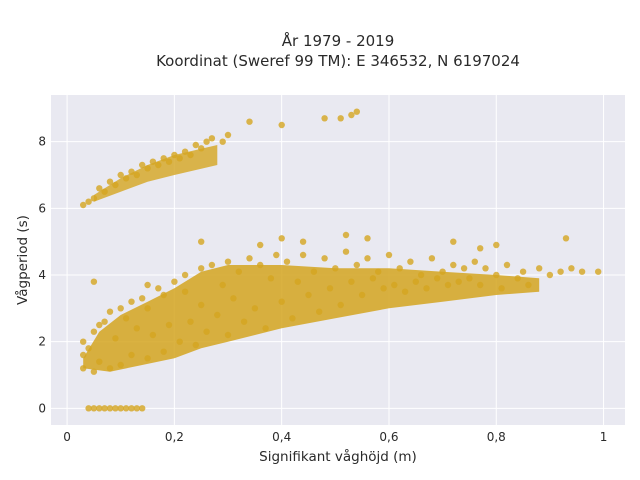  I want to click on y-tick-label: 0, so click(42, 408).